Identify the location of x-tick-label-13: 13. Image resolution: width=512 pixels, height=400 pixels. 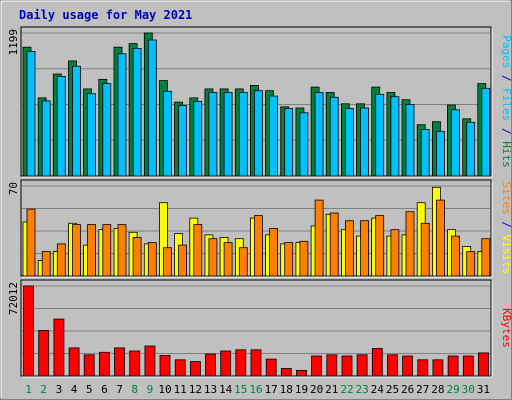
(210, 389).